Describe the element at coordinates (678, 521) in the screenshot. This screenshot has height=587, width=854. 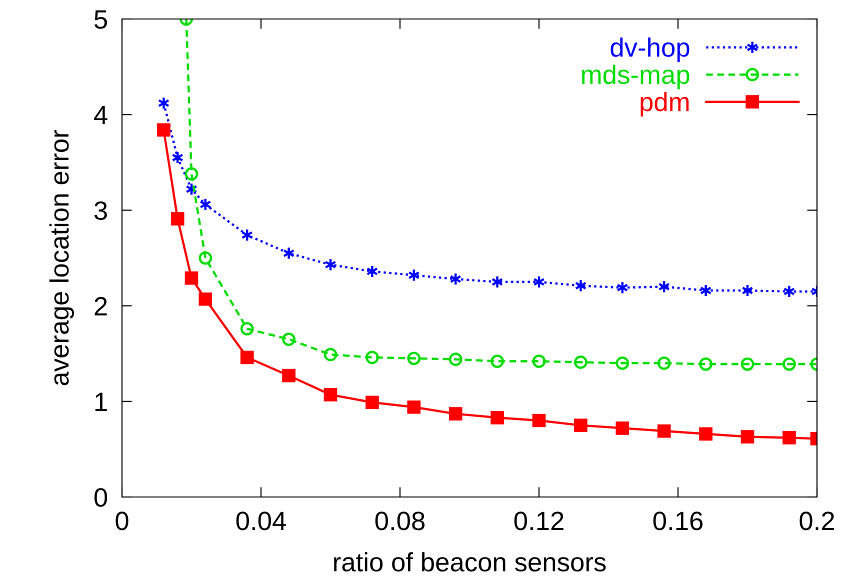
I see `x-tick-label: 0.16` at that location.